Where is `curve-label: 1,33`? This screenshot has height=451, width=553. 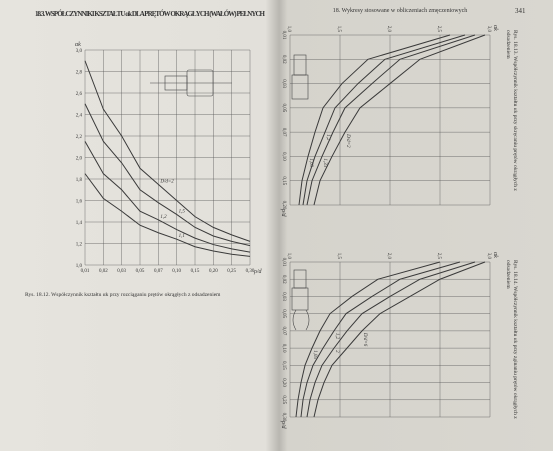
curve-label: 1,33 is located at coordinates (324, 162).